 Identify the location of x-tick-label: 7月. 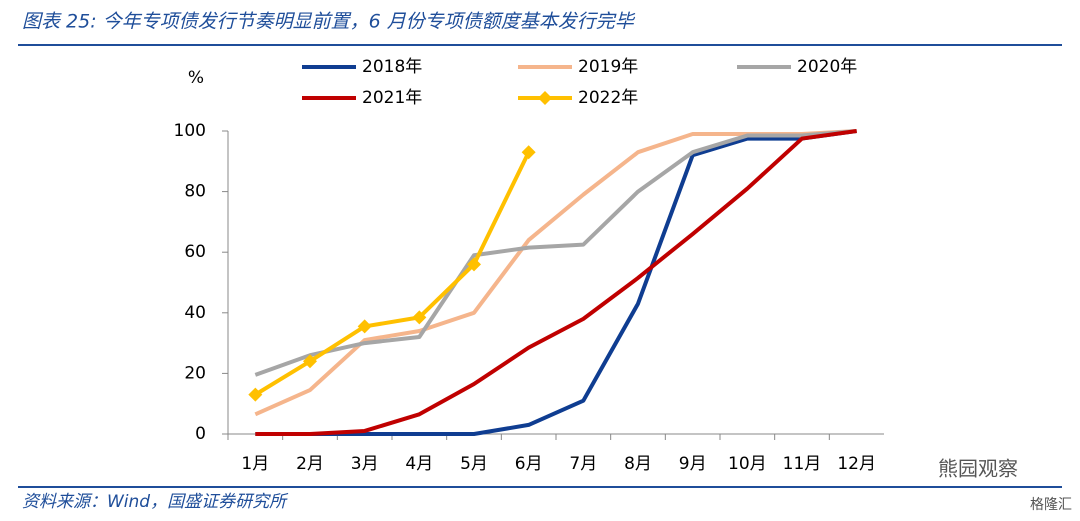
(583, 464).